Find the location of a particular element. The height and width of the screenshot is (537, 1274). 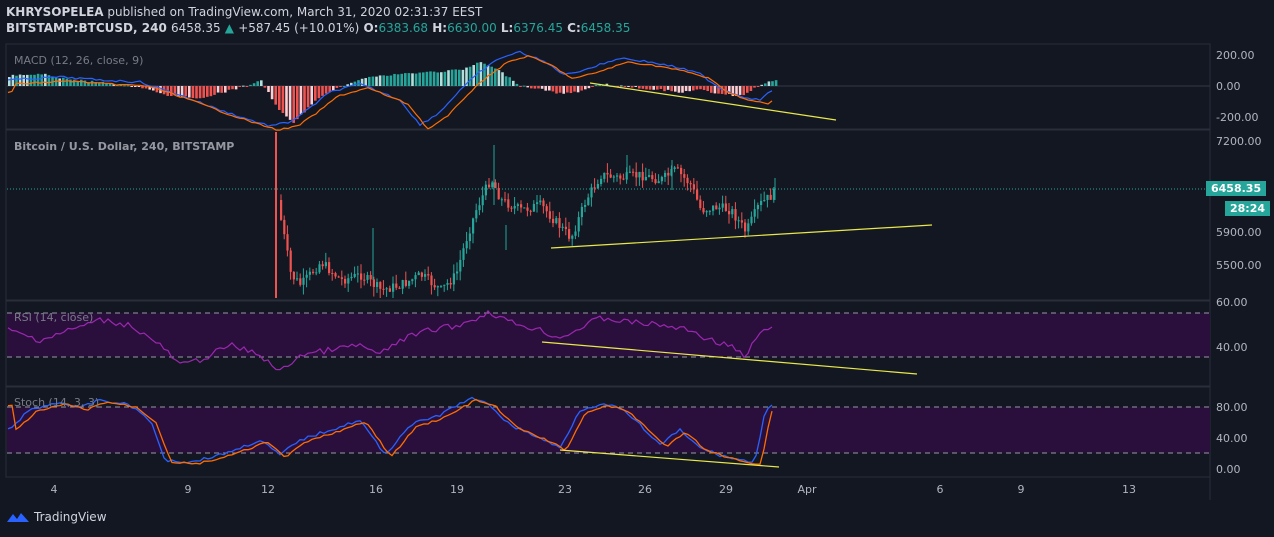

x-tick-label: 19 is located at coordinates (457, 489).